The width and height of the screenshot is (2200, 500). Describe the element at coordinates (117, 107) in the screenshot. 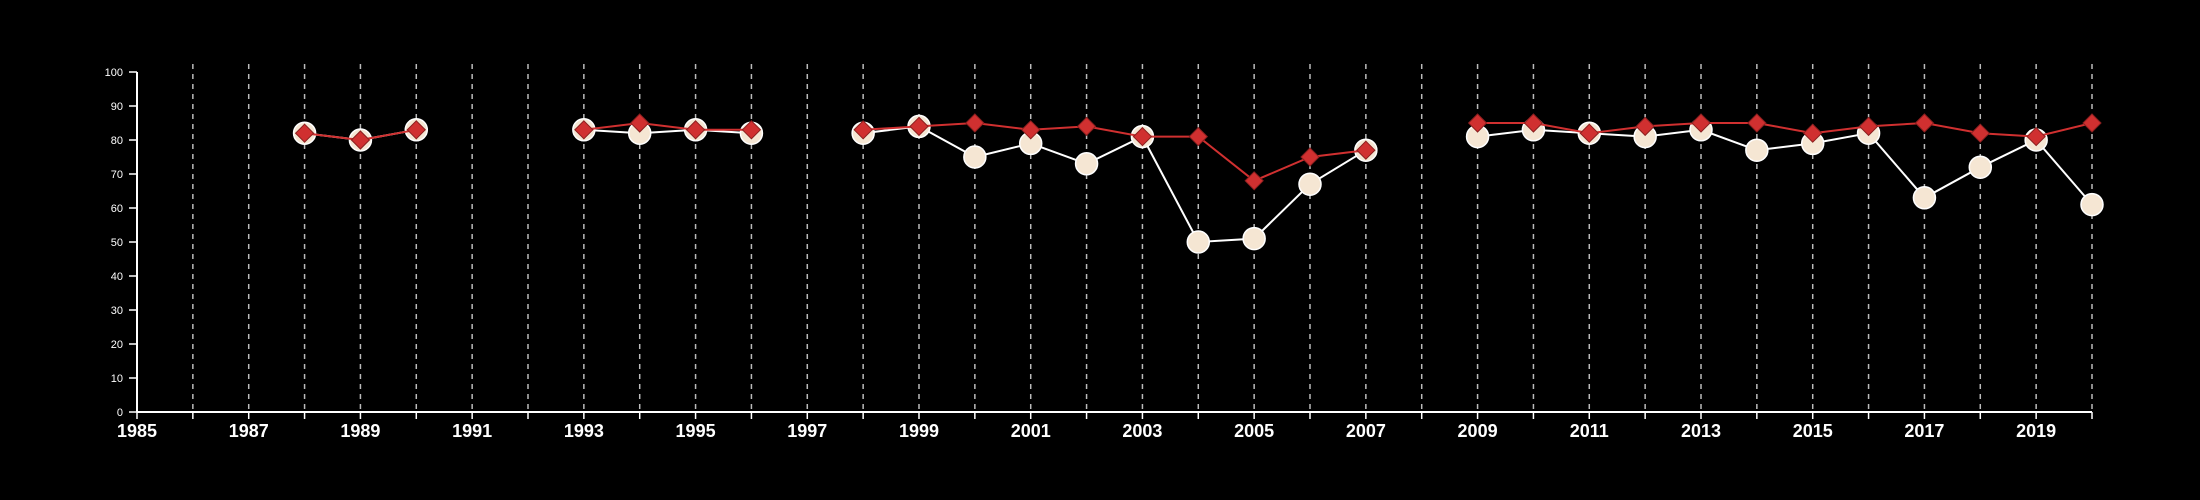

I see `y-tick-label: 90` at that location.